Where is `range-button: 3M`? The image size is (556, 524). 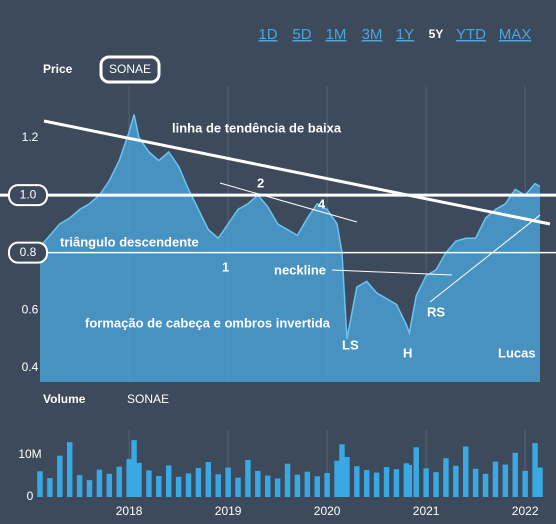
range-button: 3M is located at coordinates (372, 34).